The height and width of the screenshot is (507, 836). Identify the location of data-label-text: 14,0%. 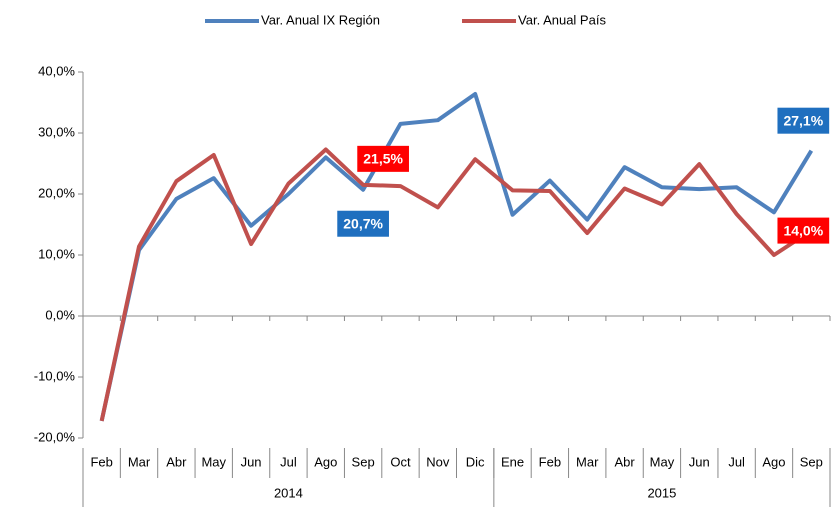
(803, 230).